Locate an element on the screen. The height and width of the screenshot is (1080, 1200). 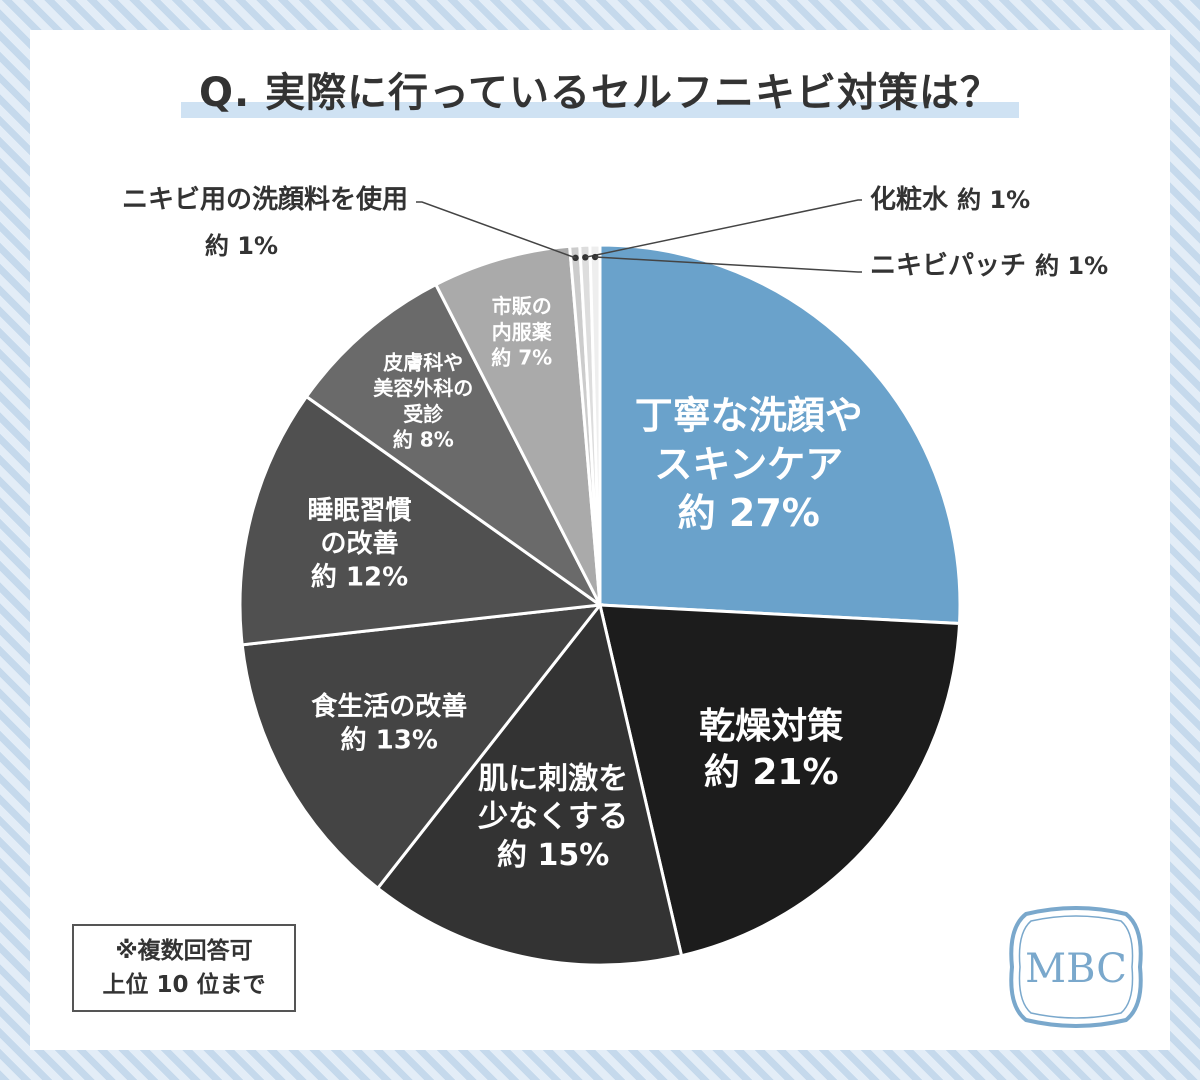
slice-value: 約 12% is located at coordinates (359, 576).